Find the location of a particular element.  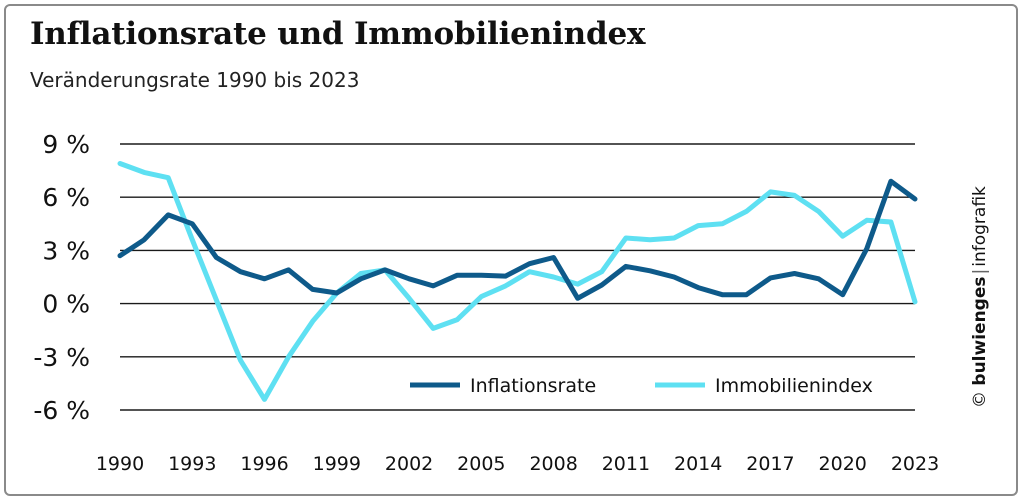

y-tick-label: 3 % is located at coordinates (66, 250).